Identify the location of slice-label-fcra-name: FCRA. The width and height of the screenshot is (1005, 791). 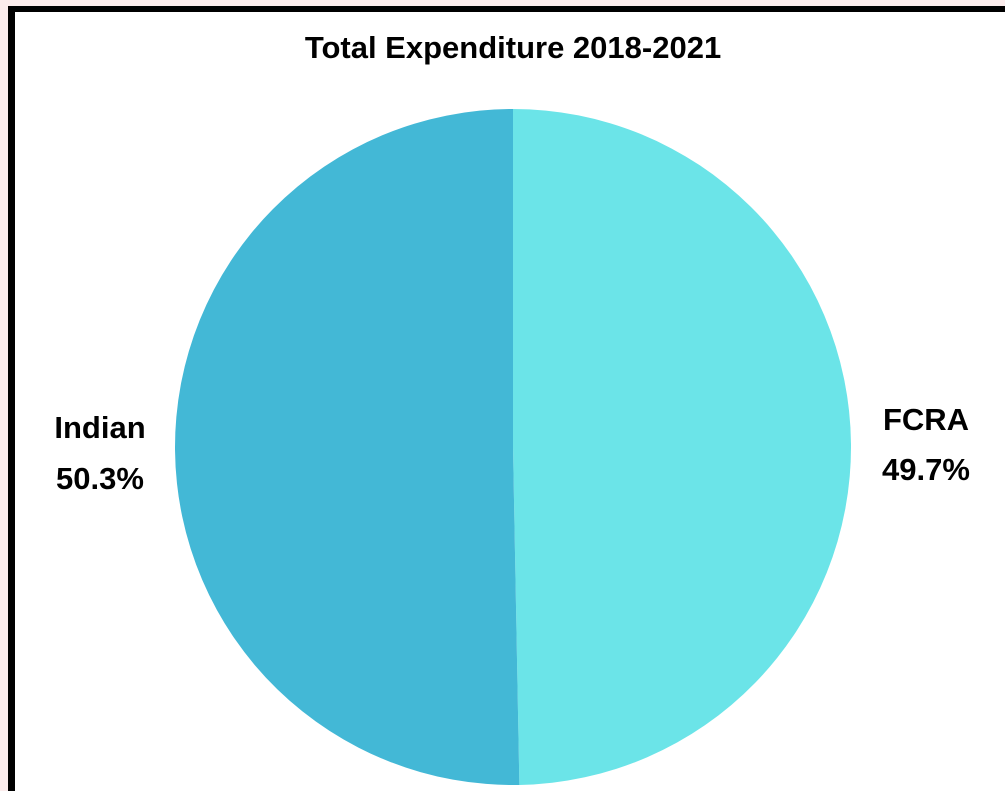
(926, 419).